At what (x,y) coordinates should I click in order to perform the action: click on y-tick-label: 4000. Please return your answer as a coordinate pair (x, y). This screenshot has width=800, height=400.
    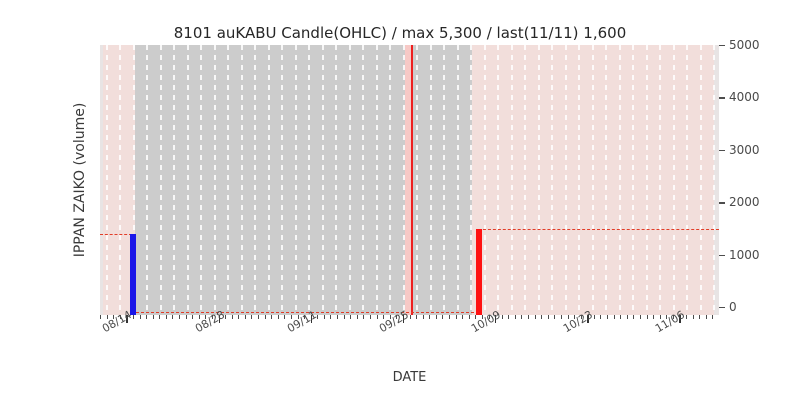
    Looking at the image, I should click on (744, 97).